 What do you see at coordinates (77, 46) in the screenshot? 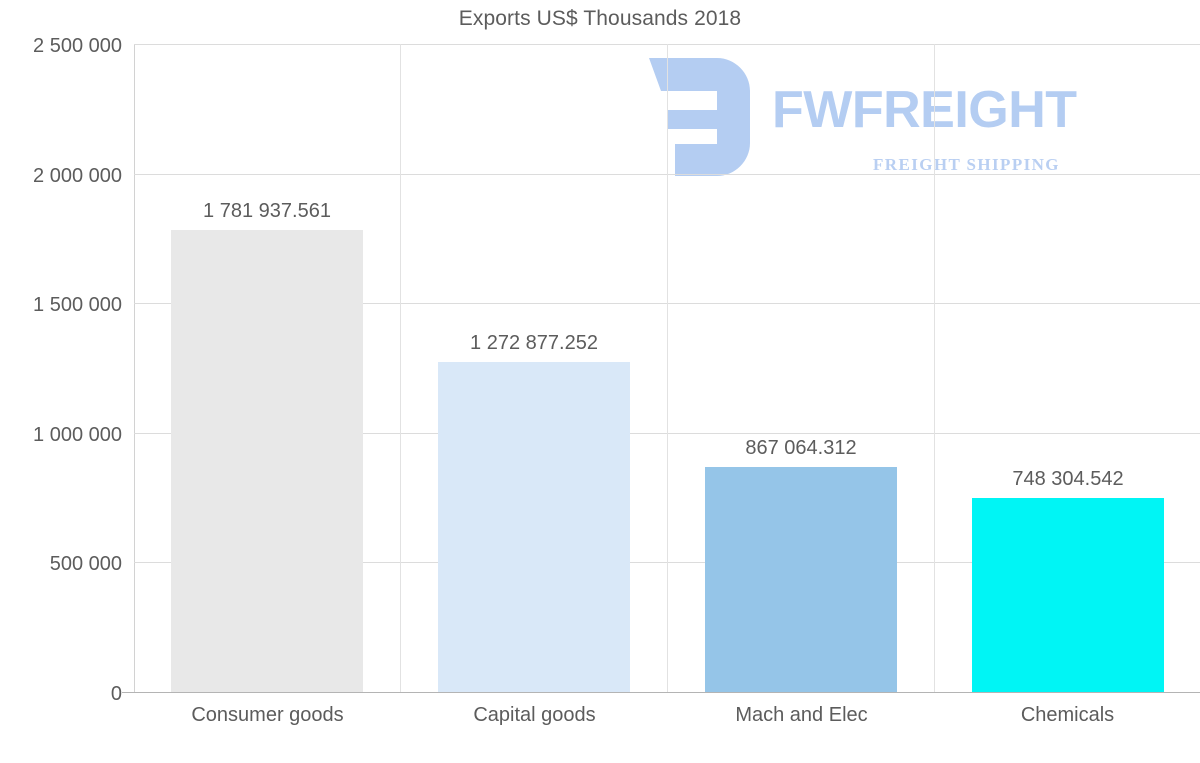
I see `y-axis-tick-label: 2 500 000` at bounding box center [77, 46].